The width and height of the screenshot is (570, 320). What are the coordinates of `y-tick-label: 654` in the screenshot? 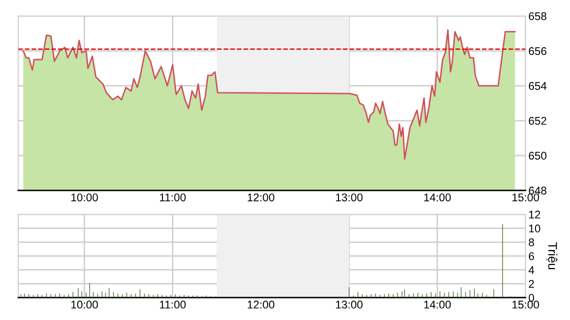 It's located at (537, 86).